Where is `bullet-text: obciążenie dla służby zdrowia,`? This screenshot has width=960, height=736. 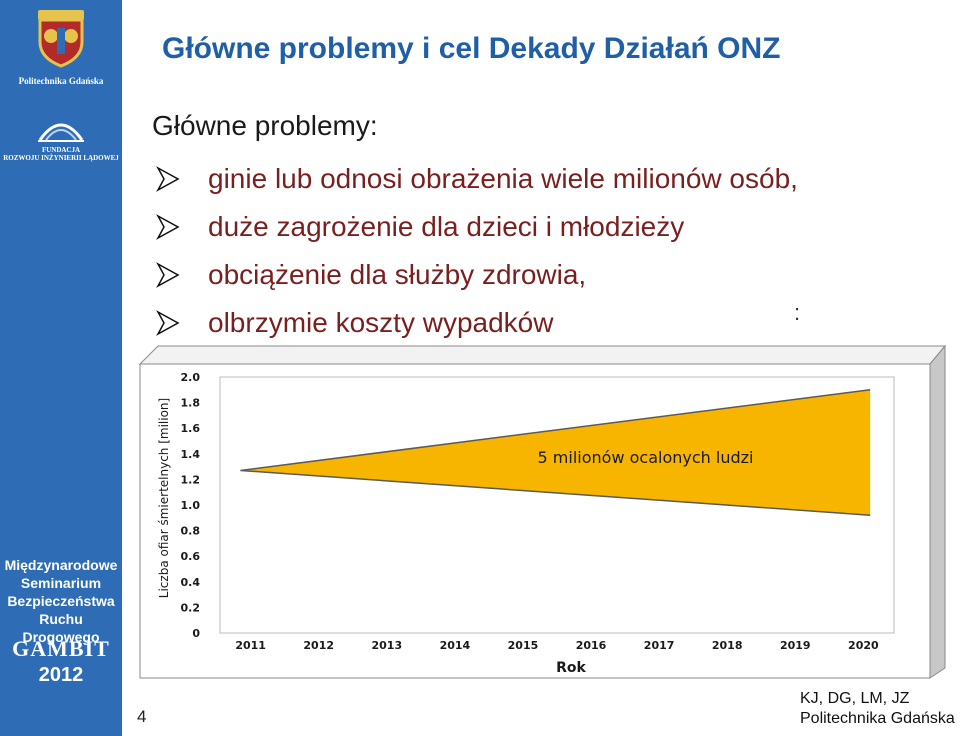 bullet-text: obciążenie dla służby zdrowia, is located at coordinates (397, 274).